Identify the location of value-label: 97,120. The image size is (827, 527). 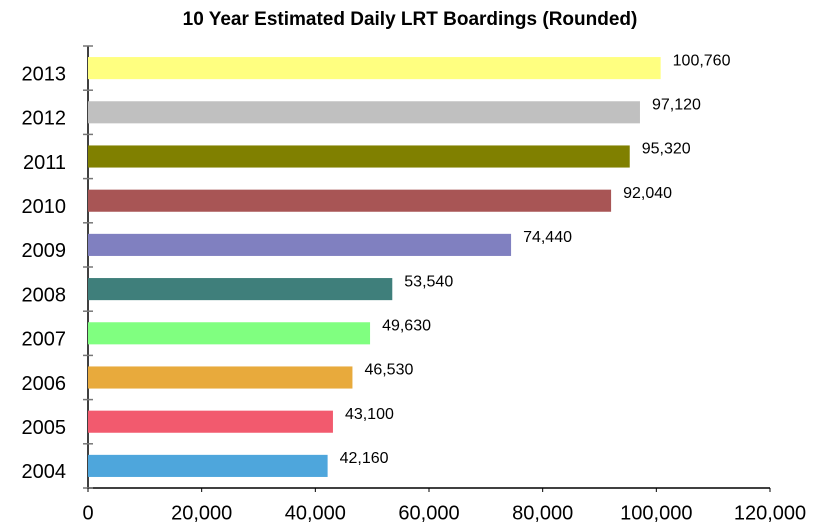
(676, 105).